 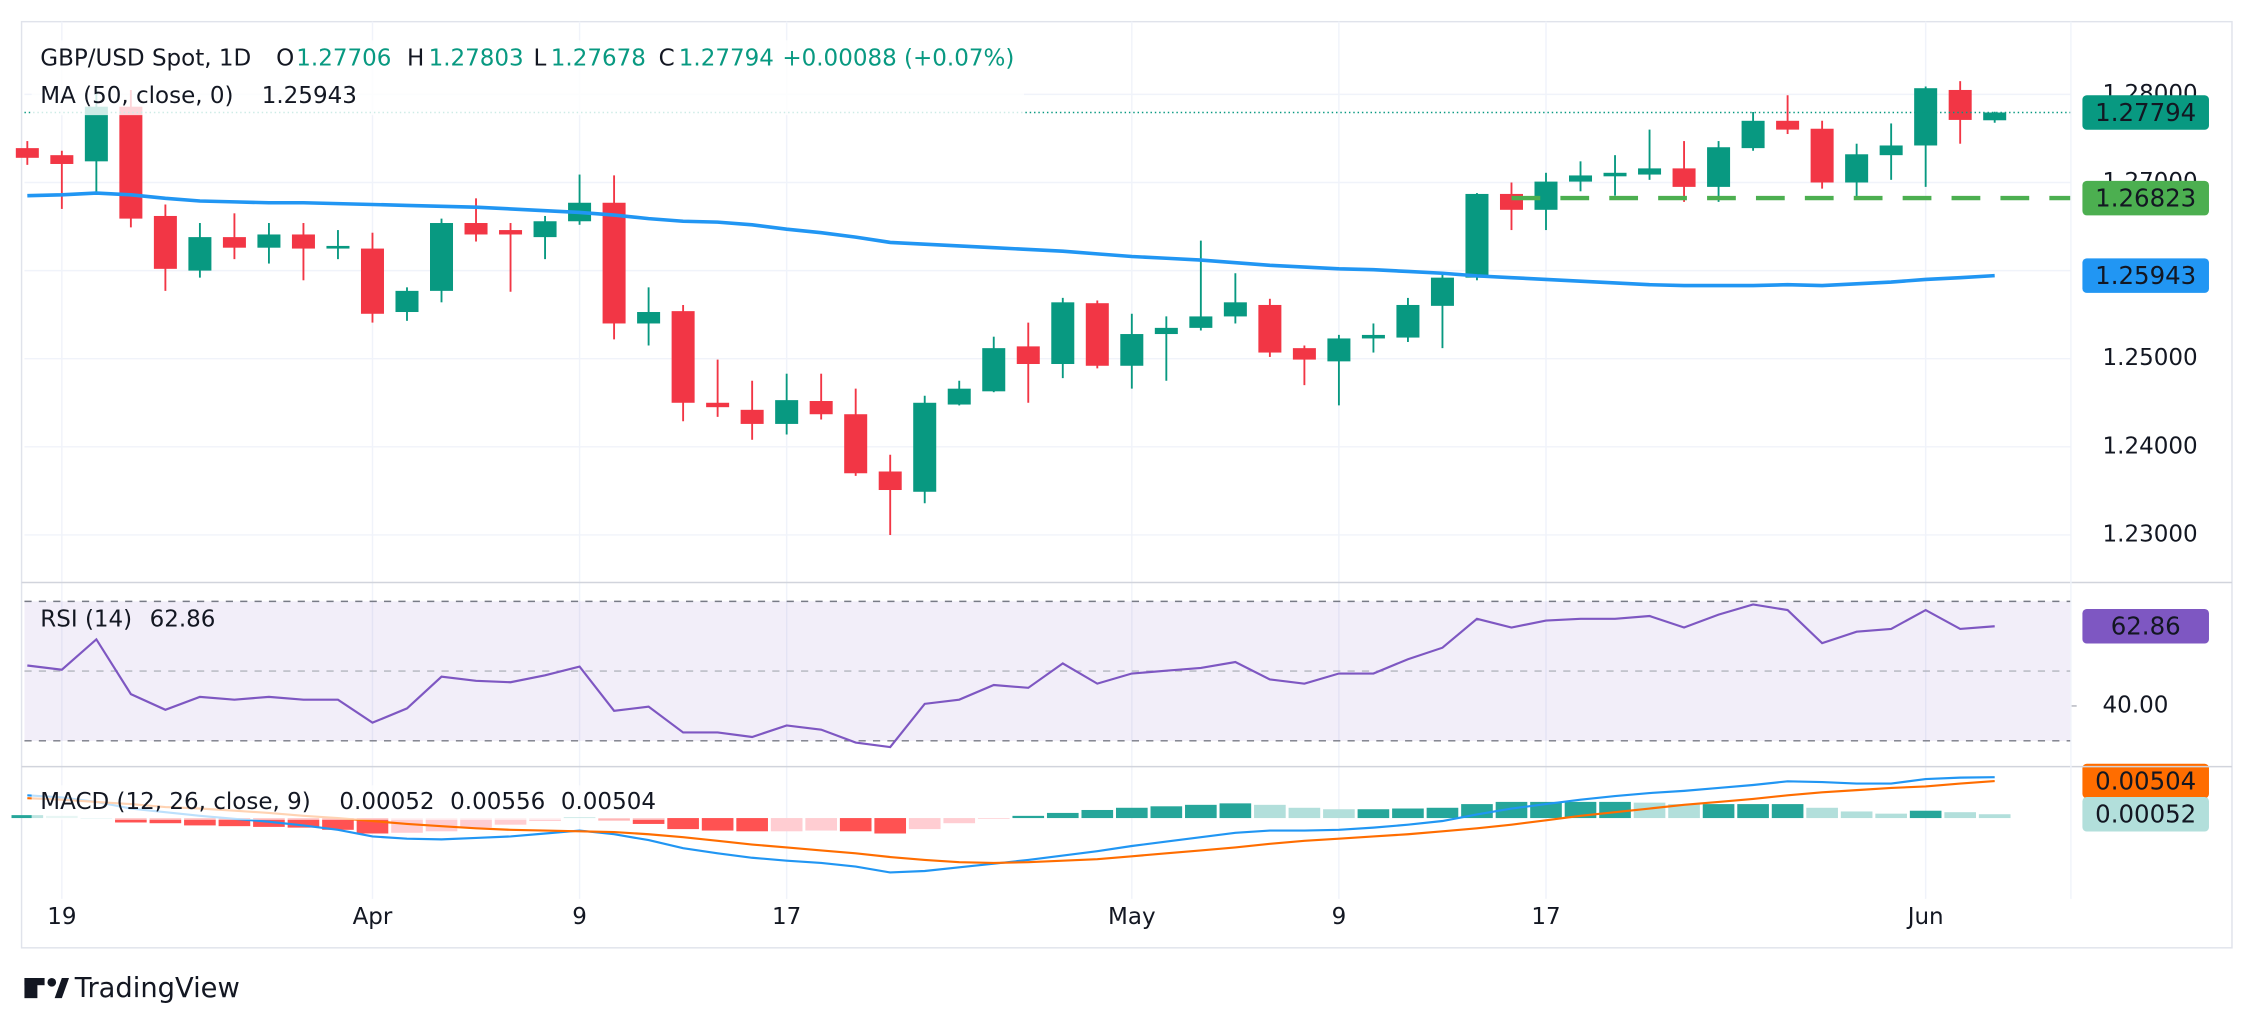 I want to click on price-badge-text: 62.86, so click(x=2146, y=626).